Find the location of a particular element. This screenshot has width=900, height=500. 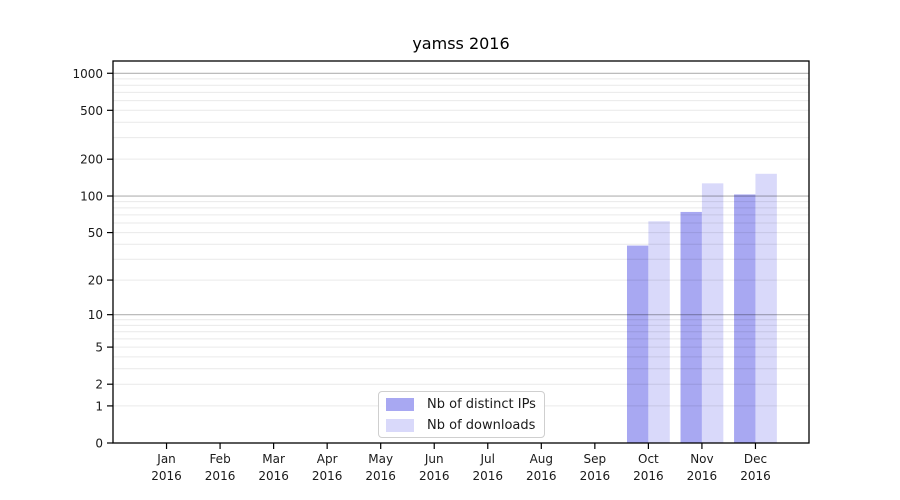

x-tick-label-jul-year: 2016 is located at coordinates (487, 476).